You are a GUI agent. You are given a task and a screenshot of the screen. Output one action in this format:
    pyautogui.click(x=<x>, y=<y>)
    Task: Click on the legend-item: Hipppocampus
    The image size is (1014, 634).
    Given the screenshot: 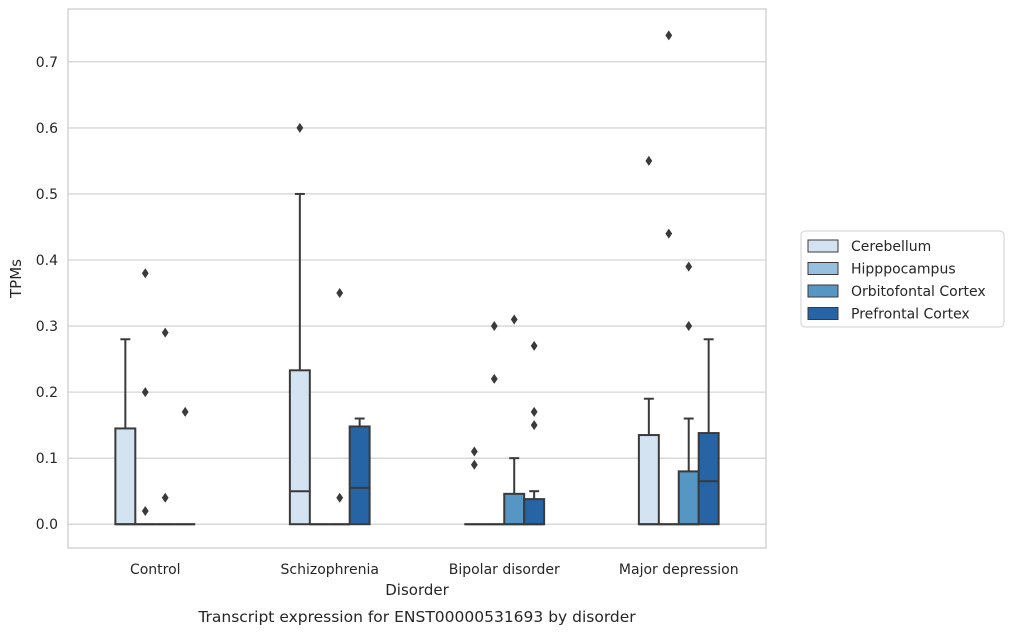 What is the action you would take?
    pyautogui.click(x=881, y=270)
    